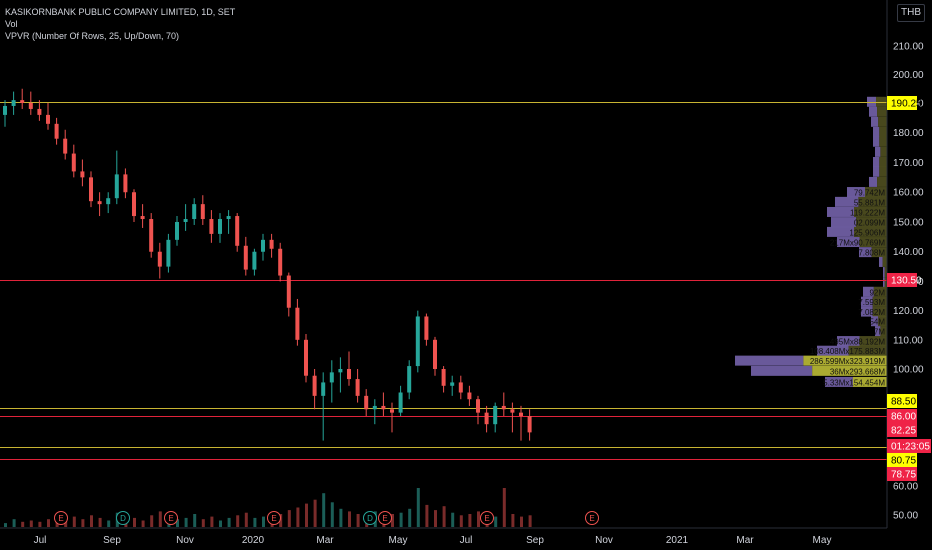  What do you see at coordinates (112, 540) in the screenshot?
I see `time-tick-label: Sep` at bounding box center [112, 540].